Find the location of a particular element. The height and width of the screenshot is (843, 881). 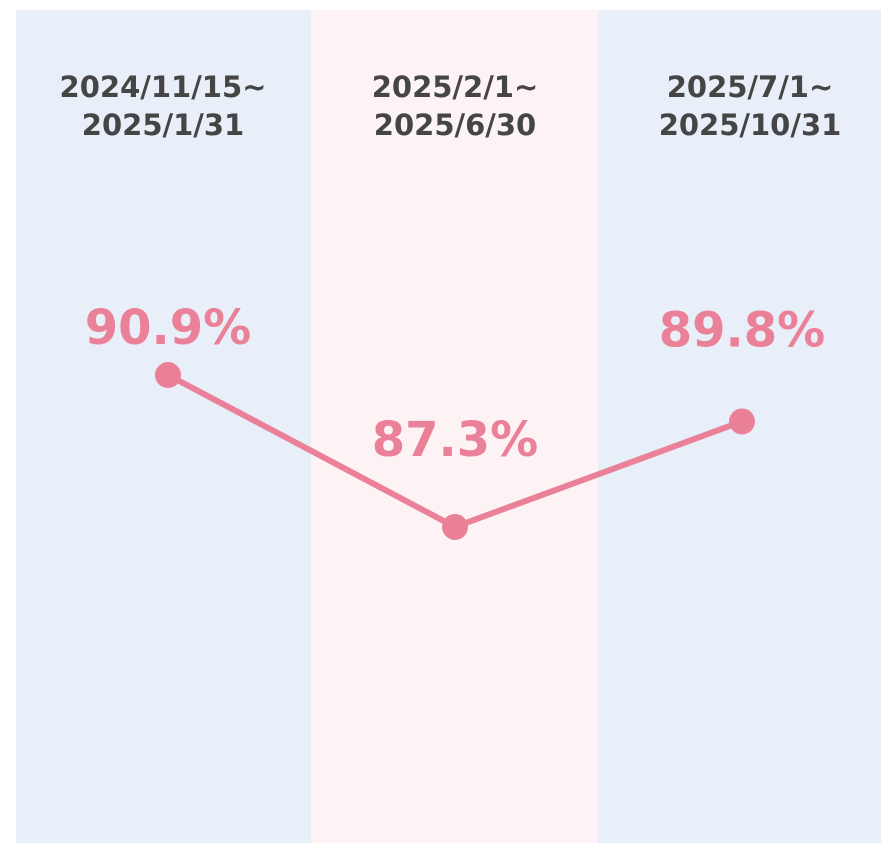

period-label: 2025/7/1~ 2025/10/31 is located at coordinates (750, 106).